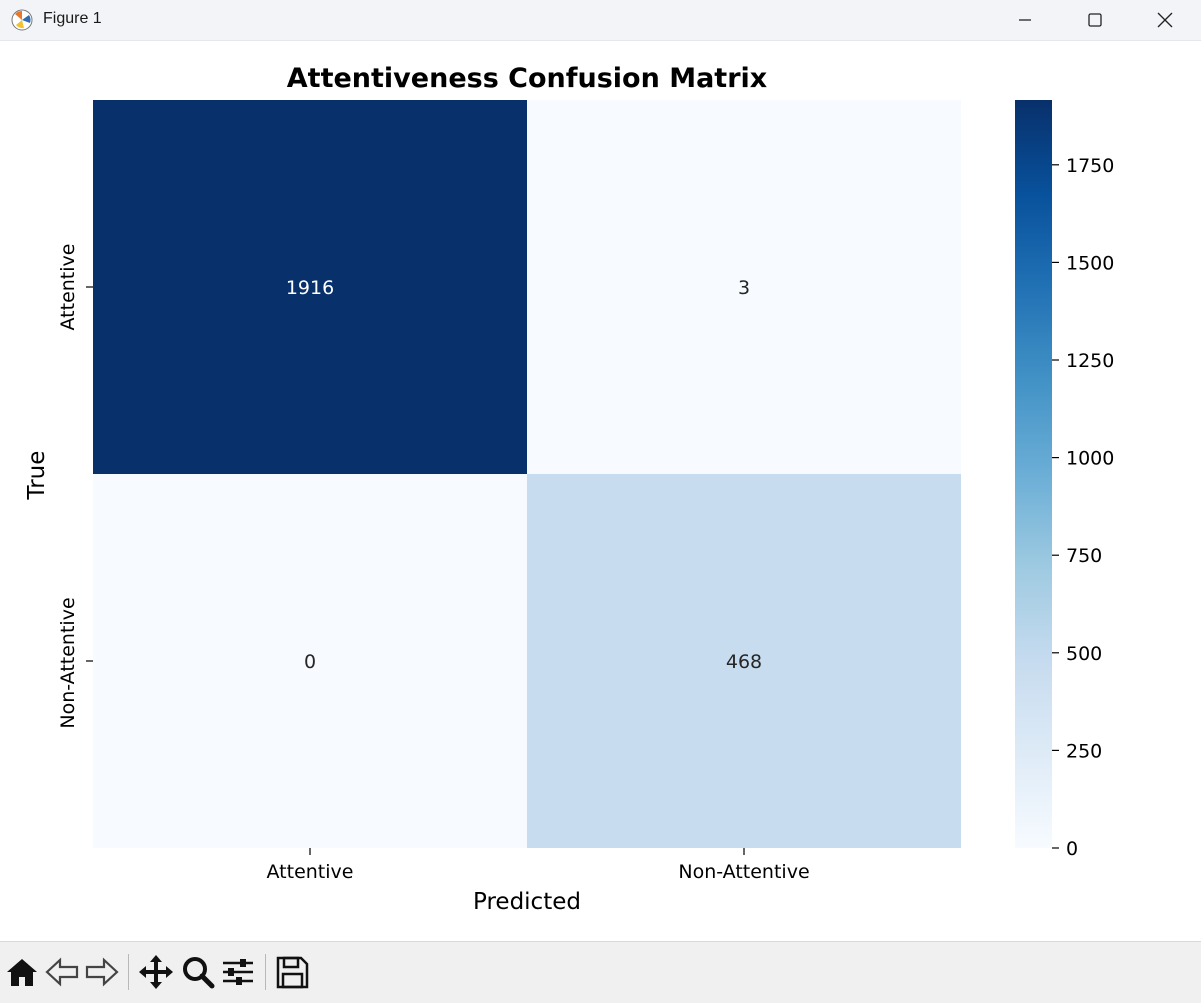 The height and width of the screenshot is (1003, 1201). I want to click on chart-title: Attentiveness Confusion Matrix, so click(527, 78).